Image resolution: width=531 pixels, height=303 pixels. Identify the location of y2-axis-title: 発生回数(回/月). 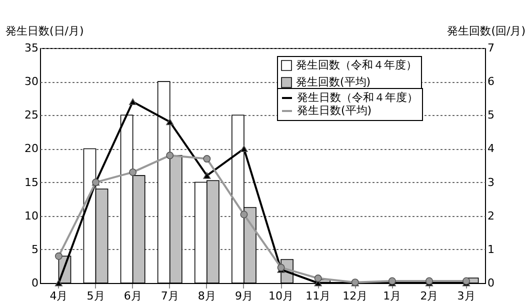
(486, 31).